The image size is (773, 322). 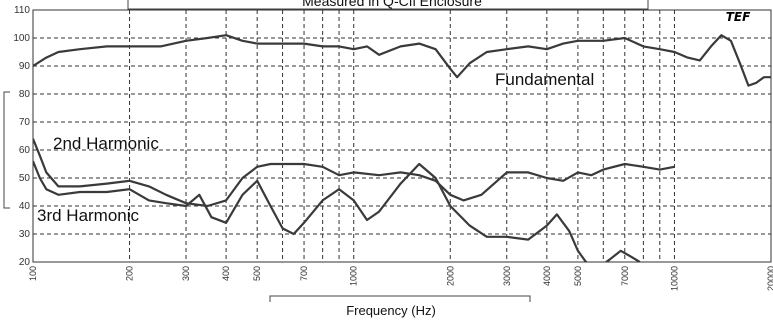 What do you see at coordinates (547, 276) in the screenshot?
I see `x-tick-label: 4000` at bounding box center [547, 276].